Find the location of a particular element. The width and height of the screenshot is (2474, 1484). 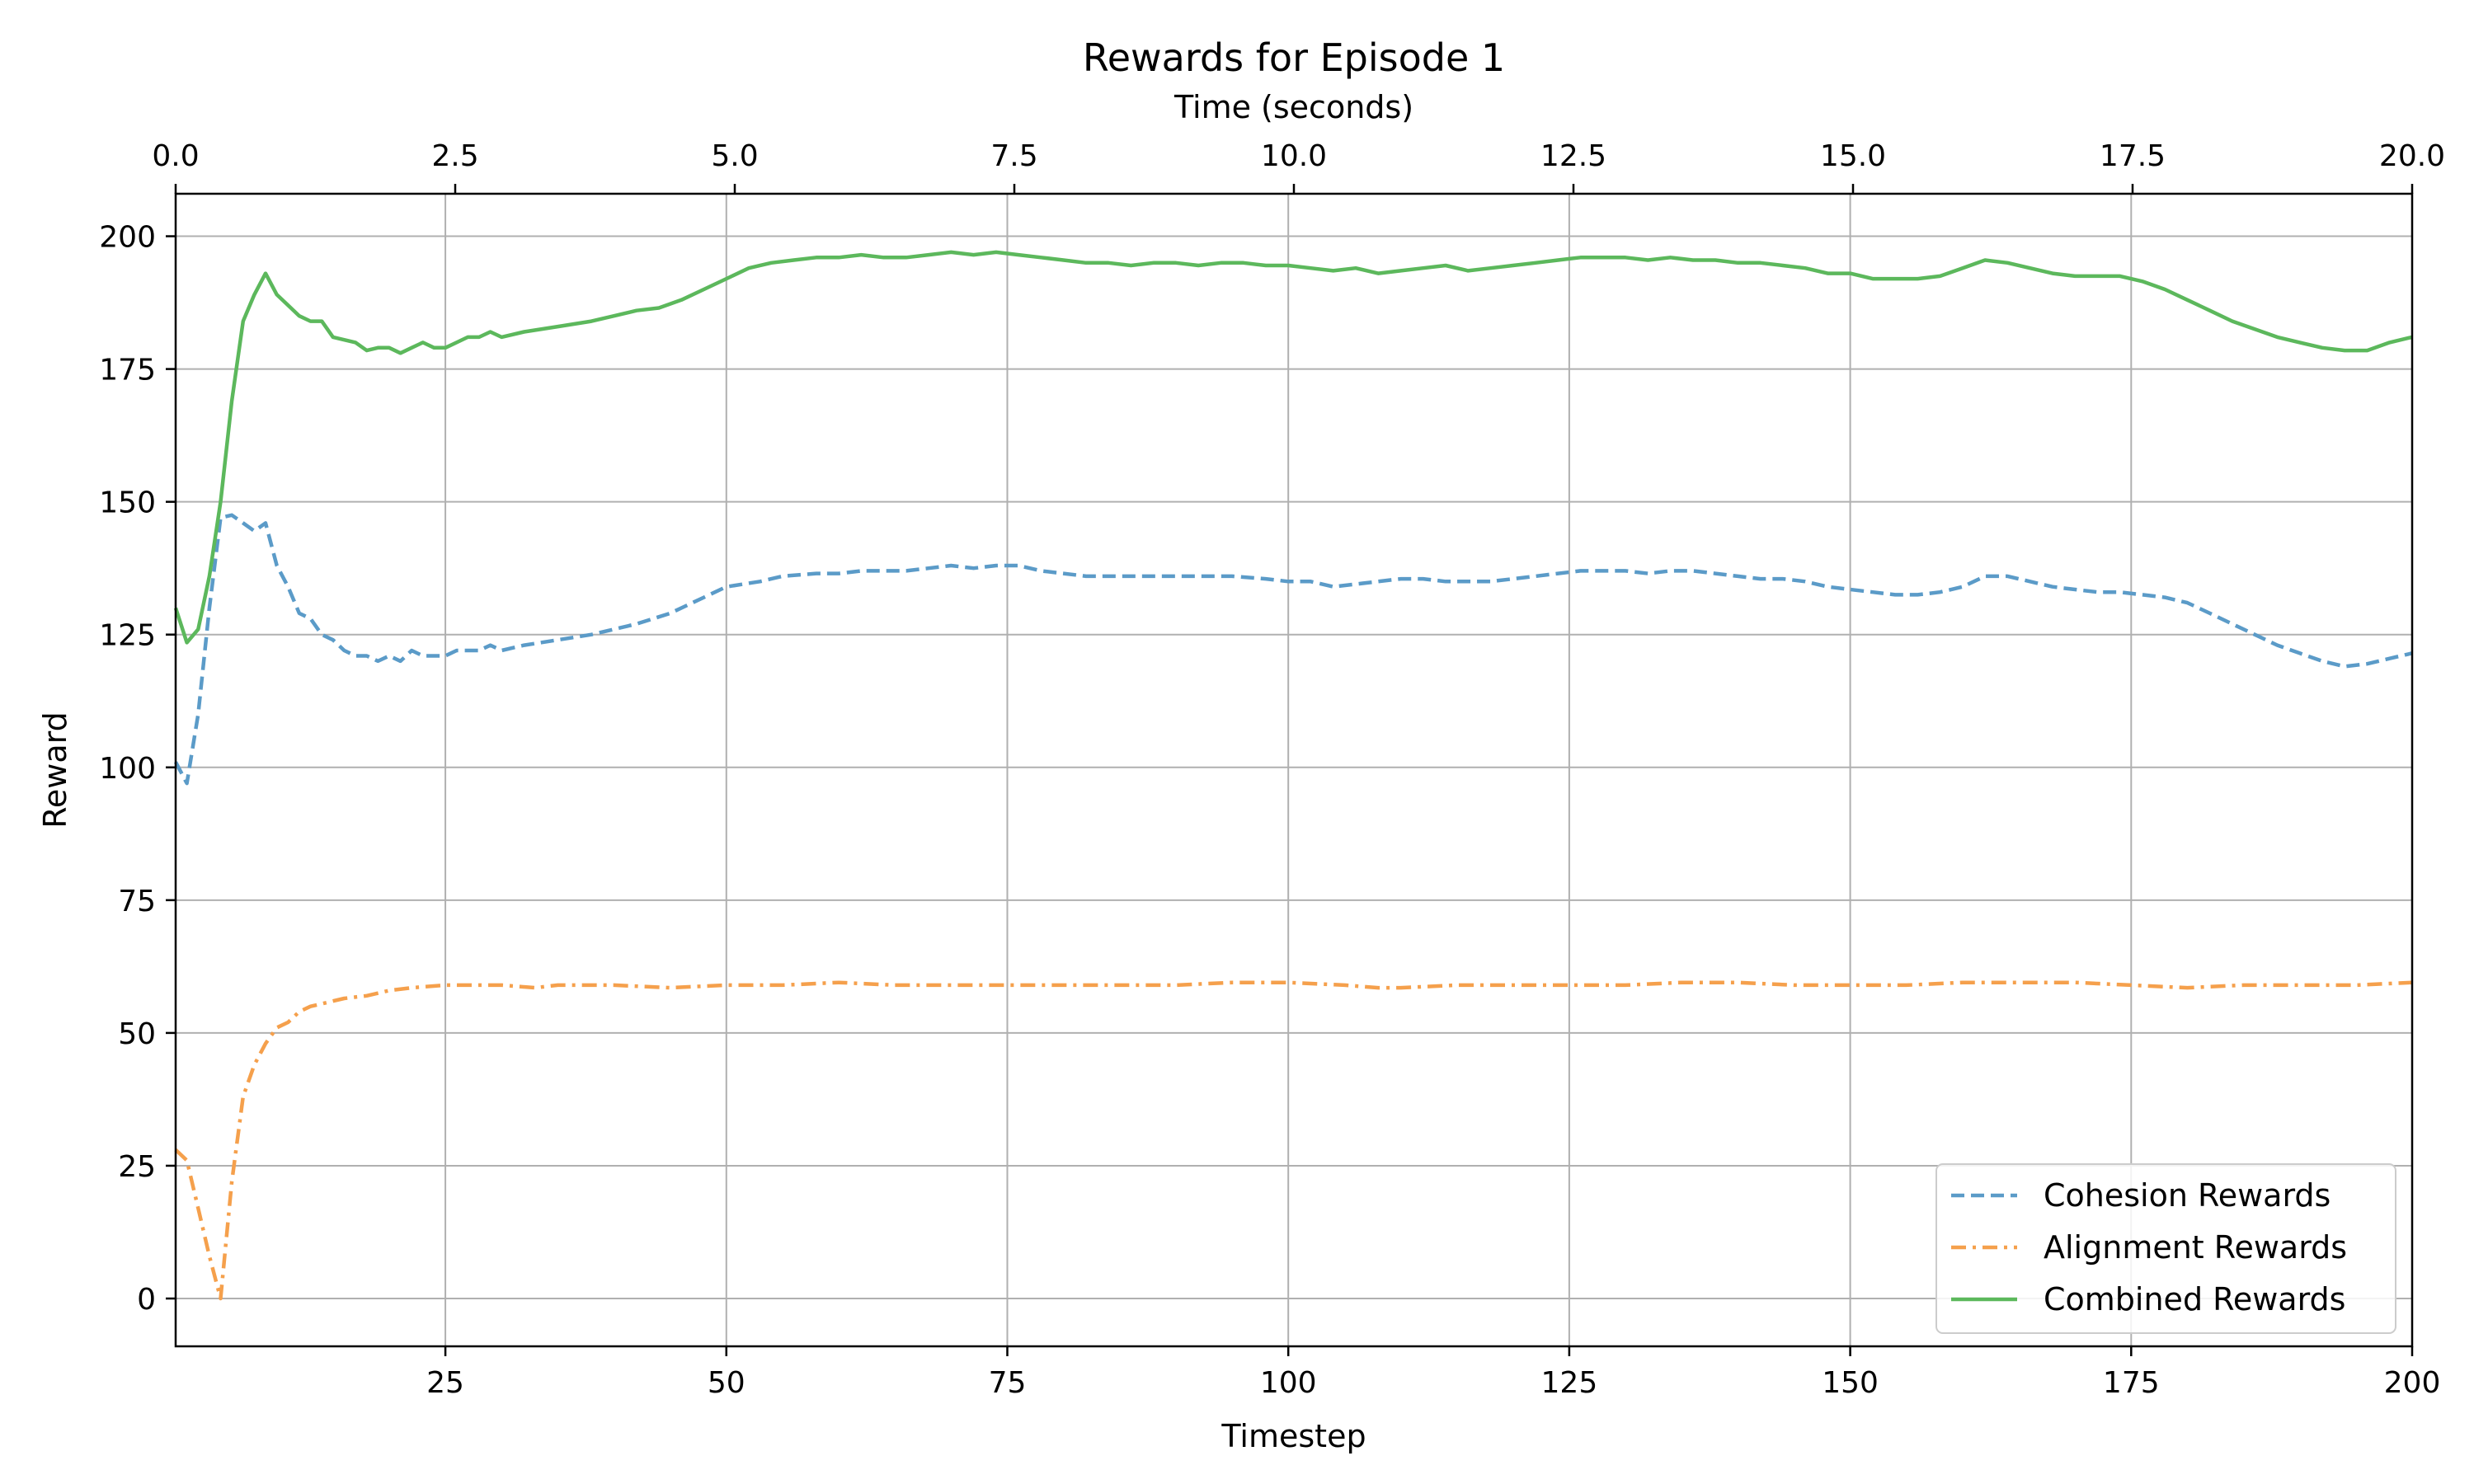

x-axis-label: Timestep is located at coordinates (1293, 1436).